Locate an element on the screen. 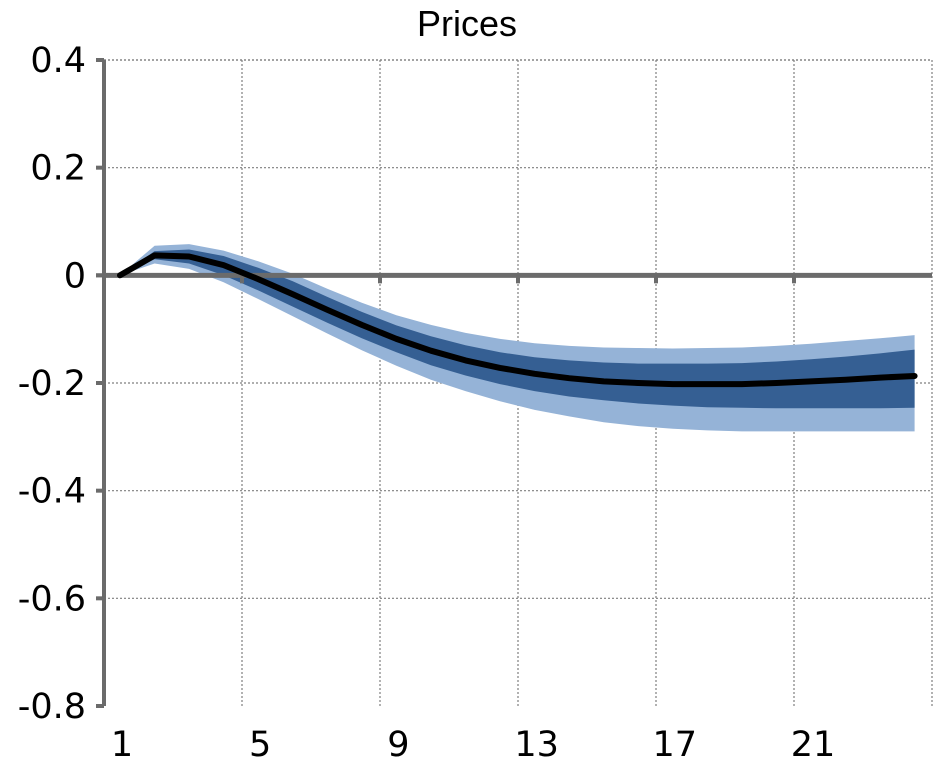 The width and height of the screenshot is (942, 766). y-tick-labels: 0.4 0.2 0 -0.2 -0.4 -0.6 -0.8 is located at coordinates (52, 384).